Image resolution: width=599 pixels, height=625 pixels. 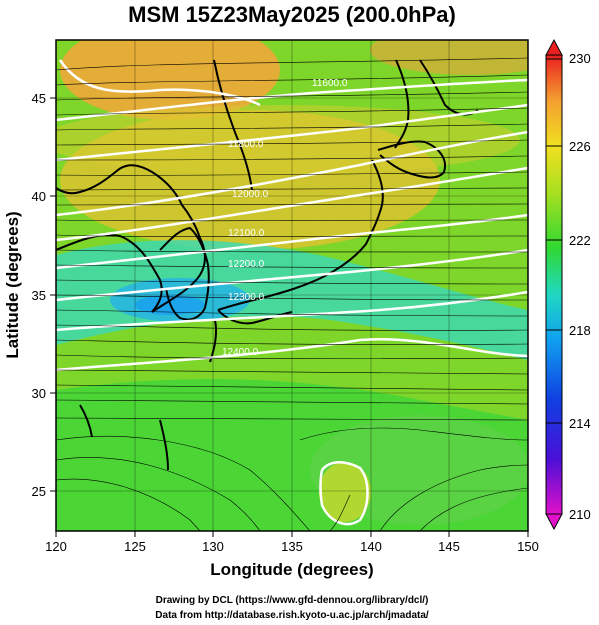 I want to click on colorbar-bottom-arrow, so click(x=554, y=522).